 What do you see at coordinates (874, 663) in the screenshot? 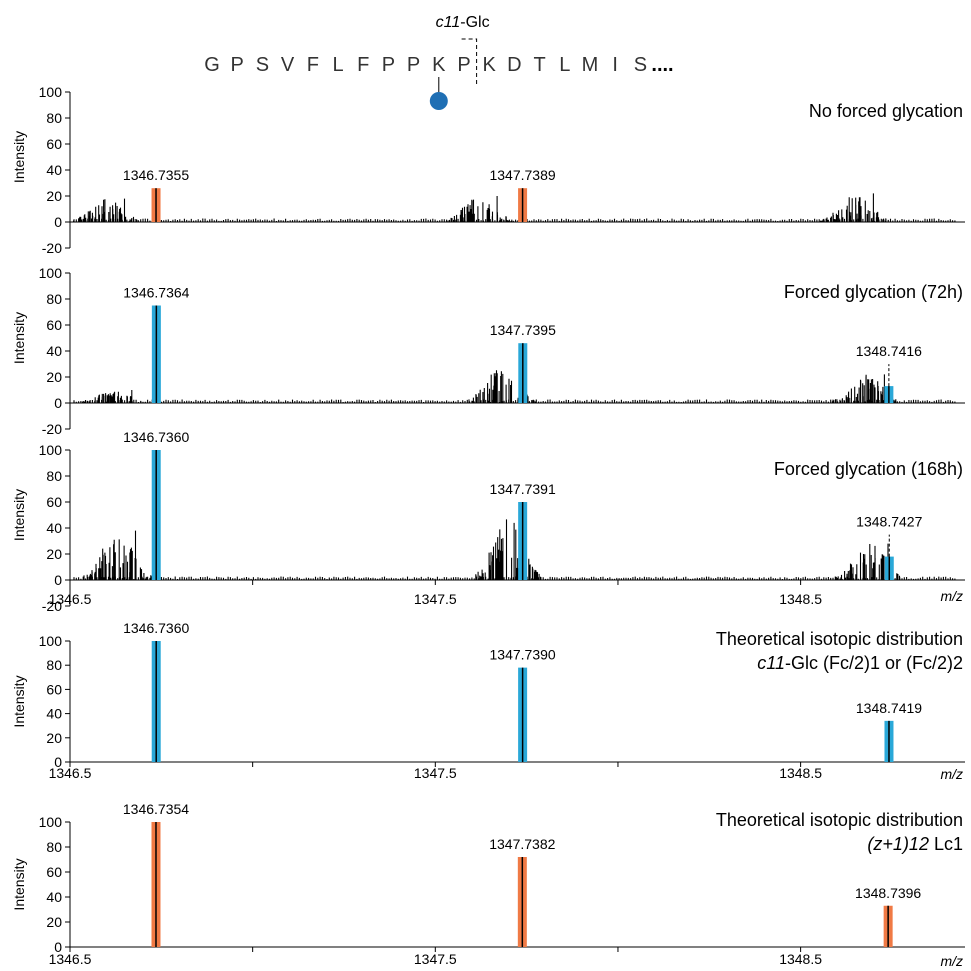
I see `panel-subtitle-rest: -Glc (Fc/2)1 or (Fc/2)2` at bounding box center [874, 663].